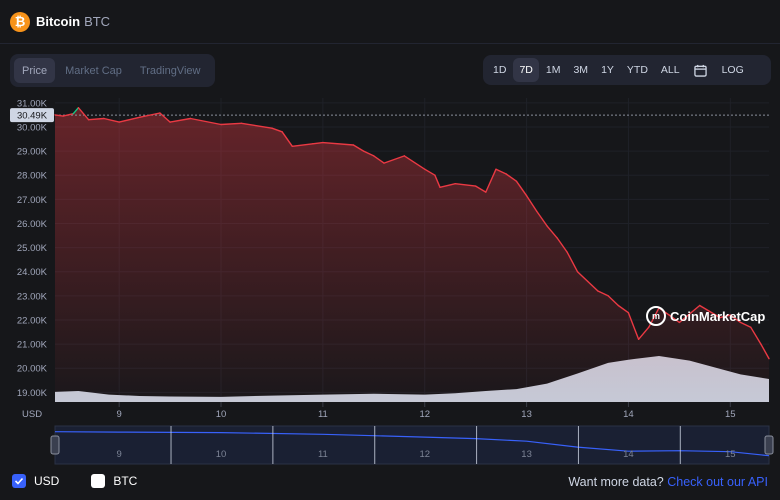 The image size is (780, 500). What do you see at coordinates (628, 454) in the screenshot?
I see `navigator-tick-label: 14` at bounding box center [628, 454].